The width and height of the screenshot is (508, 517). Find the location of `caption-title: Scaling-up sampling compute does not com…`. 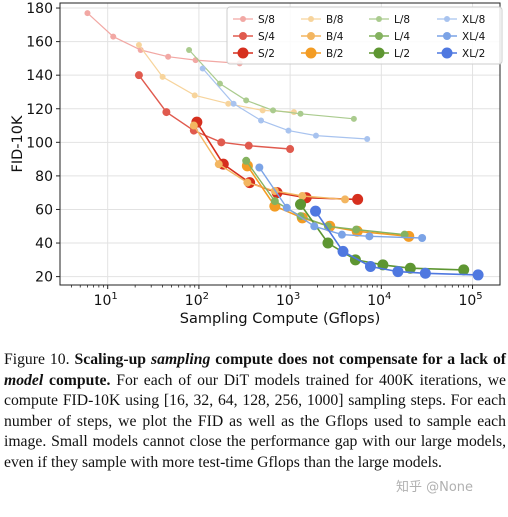

caption-title: Scaling-up sampling compute does not com… is located at coordinates (255, 370).